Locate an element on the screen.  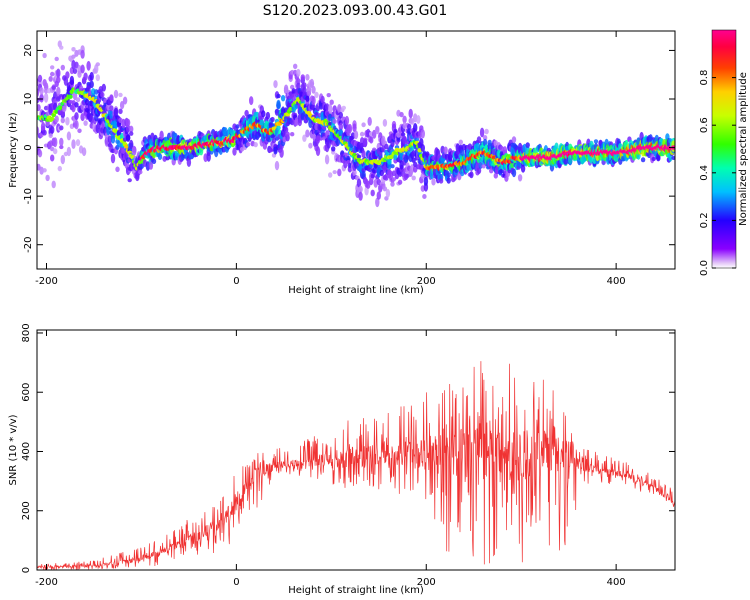
snr-x-tick-label-2: 200 is located at coordinates (426, 582).